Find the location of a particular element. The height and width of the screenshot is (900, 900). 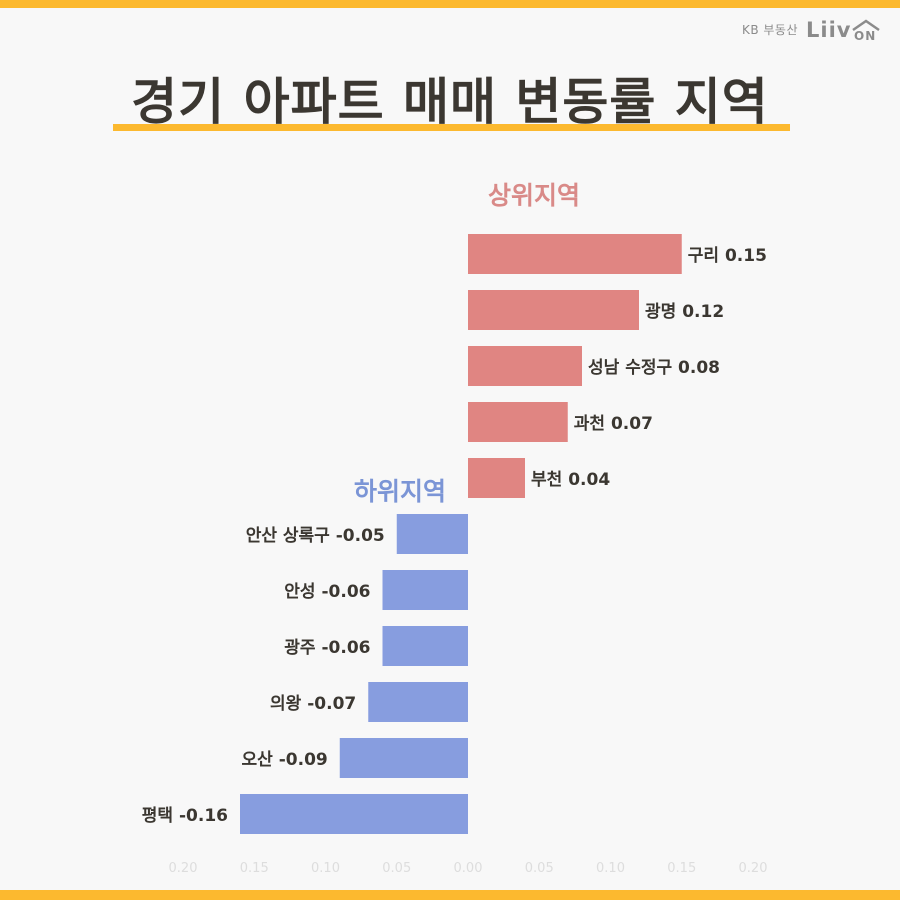

bar-label-8: 광주 -0.06 is located at coordinates (327, 648).